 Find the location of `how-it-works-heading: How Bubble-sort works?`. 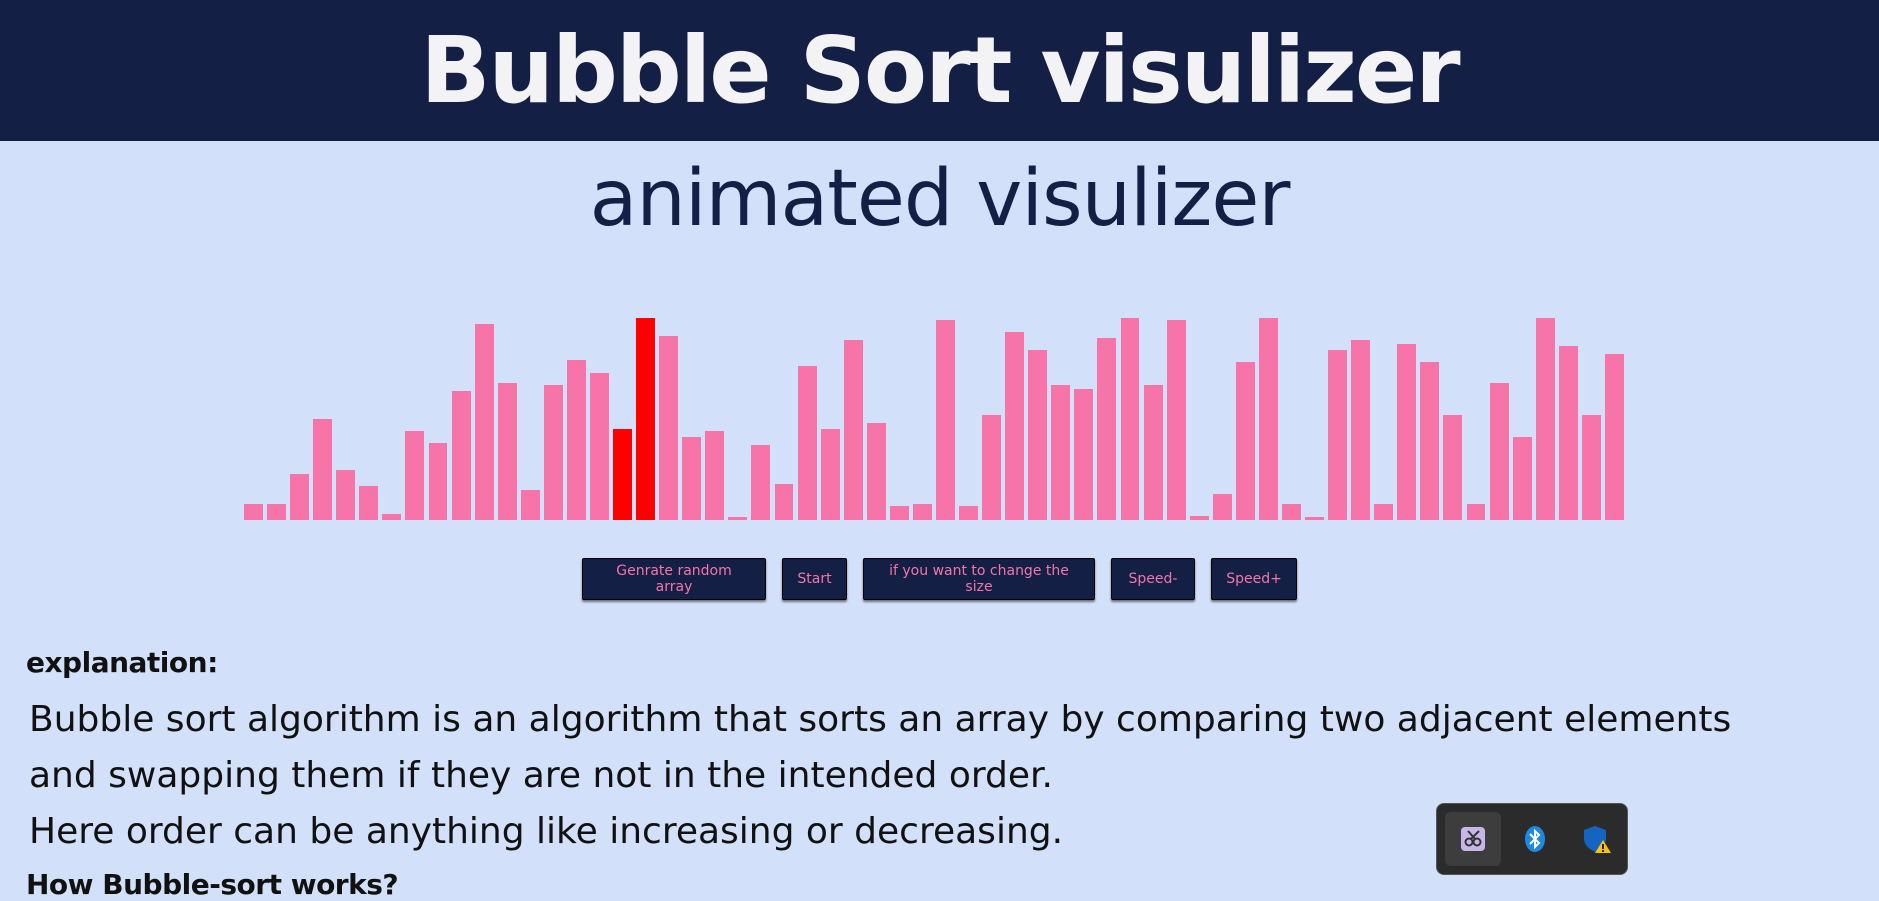

how-it-works-heading: How Bubble-sort works? is located at coordinates (212, 884).